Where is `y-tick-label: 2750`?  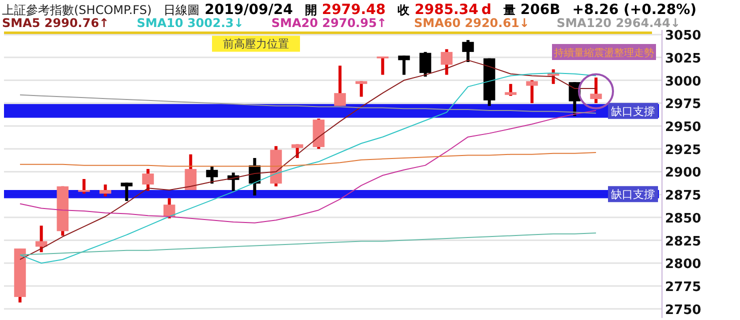 y-tick-label: 2750 is located at coordinates (683, 310).